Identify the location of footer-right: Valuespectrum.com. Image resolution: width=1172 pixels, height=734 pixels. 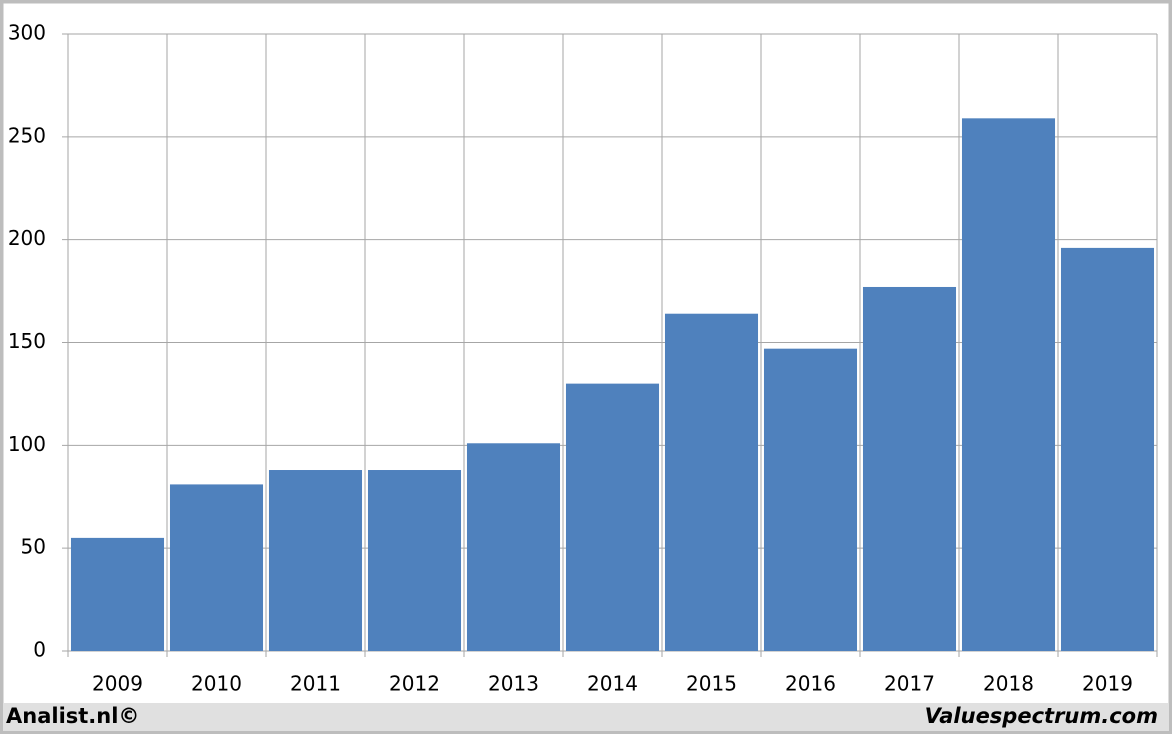
(1041, 716).